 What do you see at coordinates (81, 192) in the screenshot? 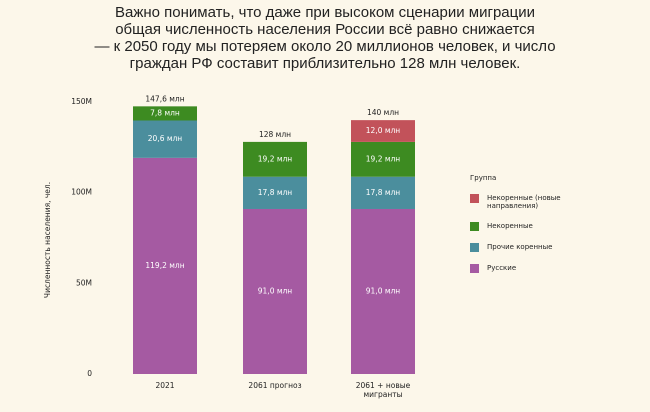
I see `y-tick-label: 100M` at bounding box center [81, 192].